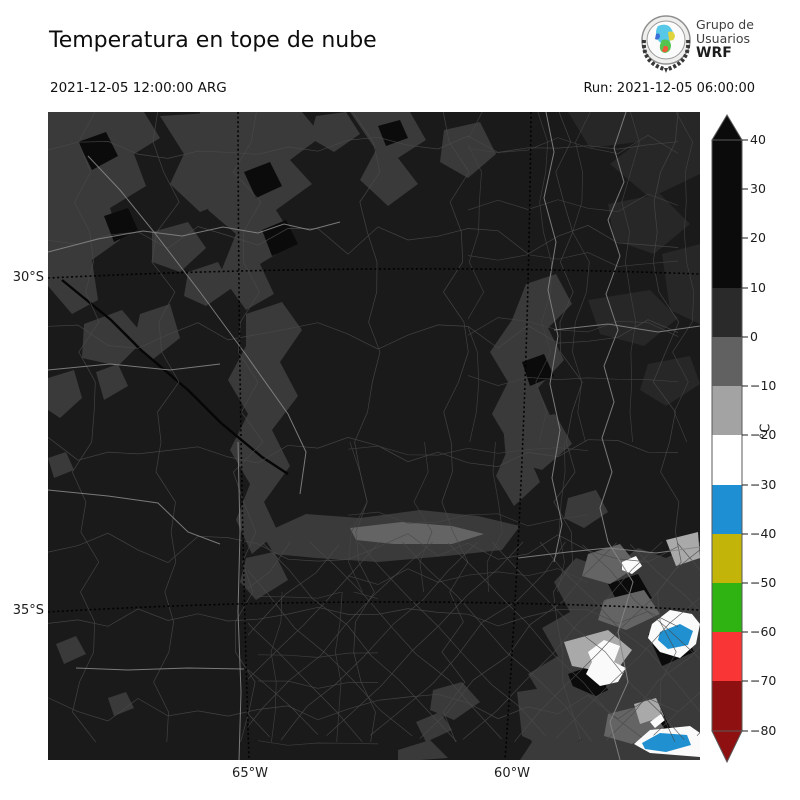 The width and height of the screenshot is (800, 800). Describe the element at coordinates (727, 747) in the screenshot. I see `colorbar-arrow-bottom` at that location.